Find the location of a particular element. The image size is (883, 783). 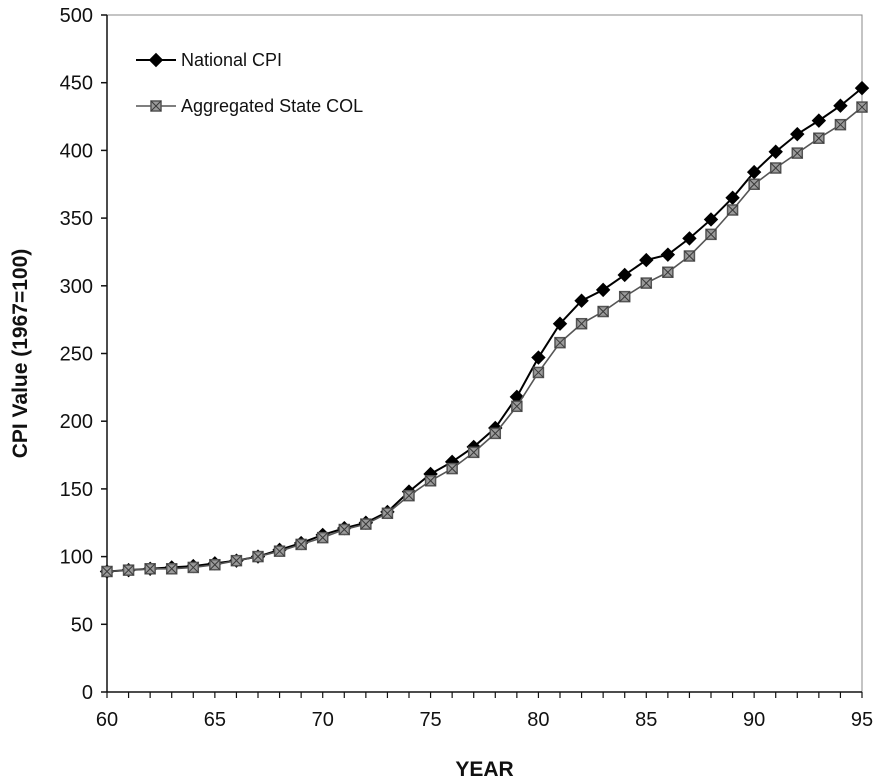

legend-label-national-cpi: National CPI is located at coordinates (231, 60).